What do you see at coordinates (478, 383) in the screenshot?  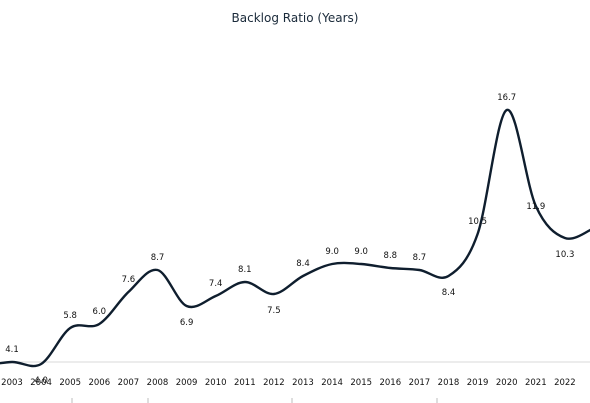 I see `x-tick-label: 2019` at bounding box center [478, 383].